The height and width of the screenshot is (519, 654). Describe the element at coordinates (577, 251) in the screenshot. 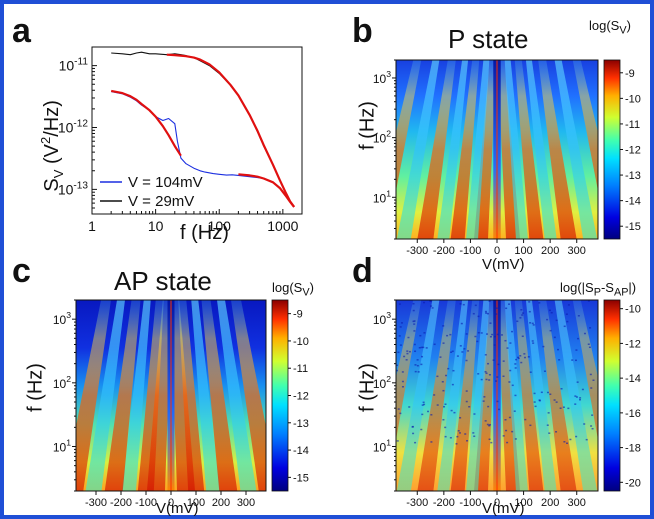

I see `x-tick-label: 300` at that location.